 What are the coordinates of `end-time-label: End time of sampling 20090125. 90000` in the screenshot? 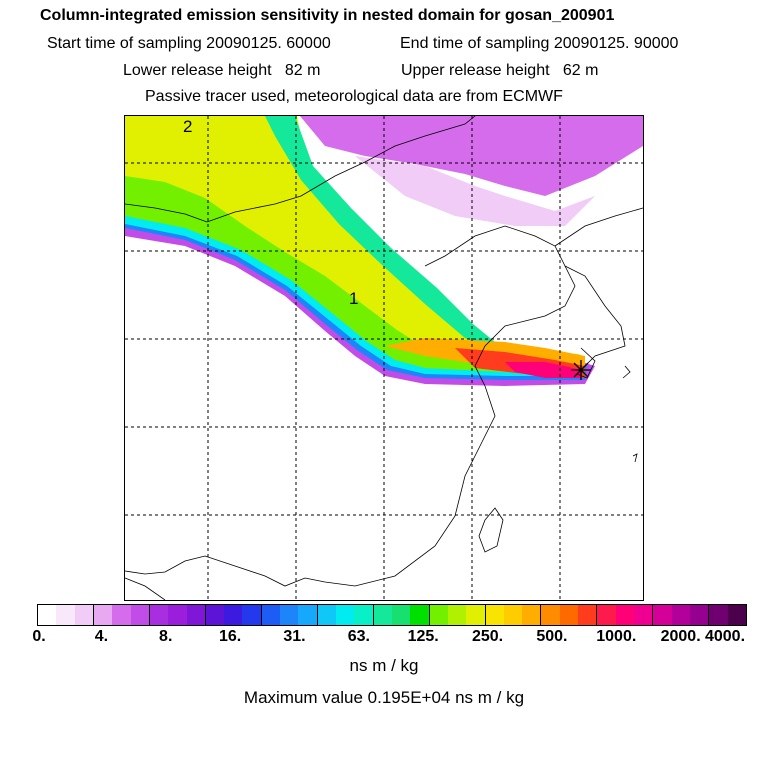 It's located at (539, 43).